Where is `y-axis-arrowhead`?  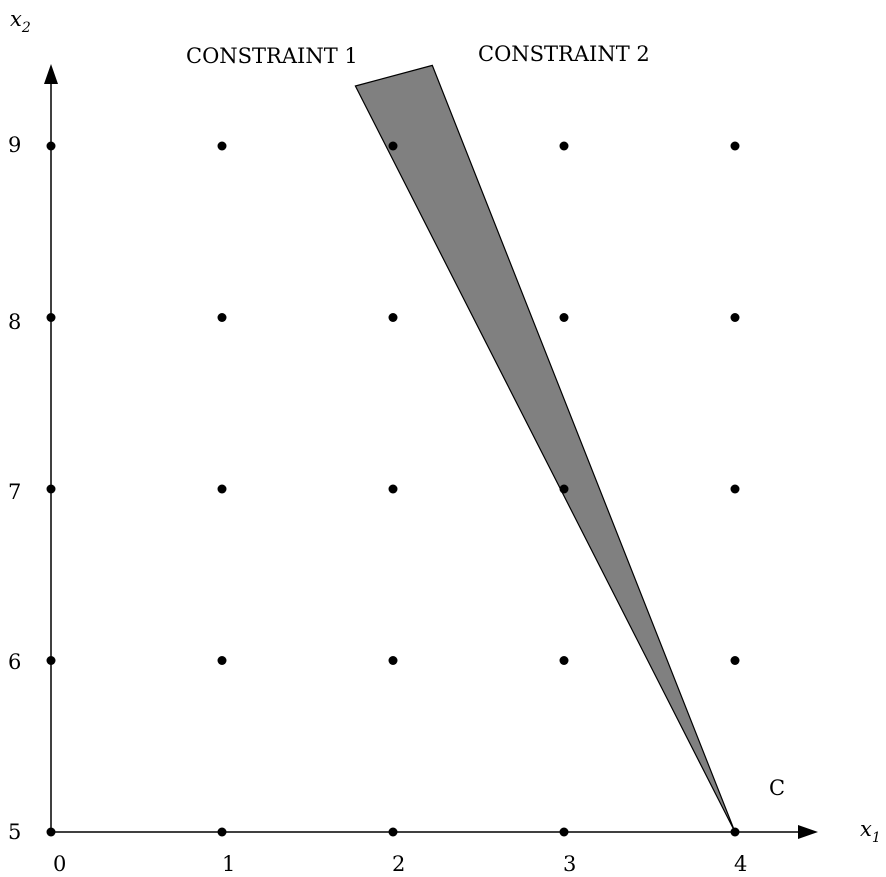
y-axis-arrowhead is located at coordinates (51, 74).